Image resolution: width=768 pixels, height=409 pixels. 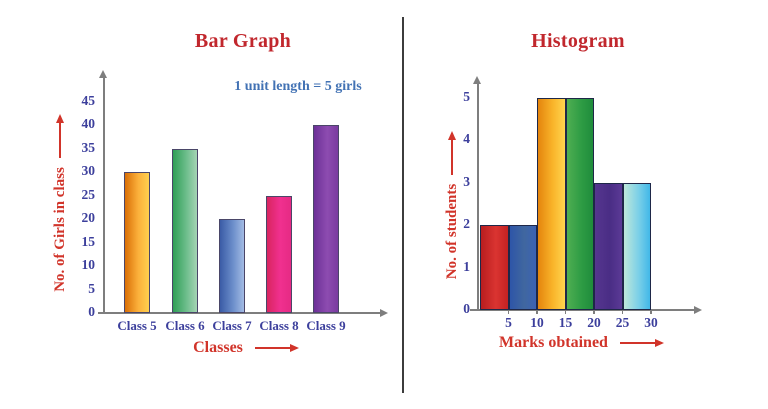 I want to click on x-category-label: Class 5, so click(x=137, y=325).